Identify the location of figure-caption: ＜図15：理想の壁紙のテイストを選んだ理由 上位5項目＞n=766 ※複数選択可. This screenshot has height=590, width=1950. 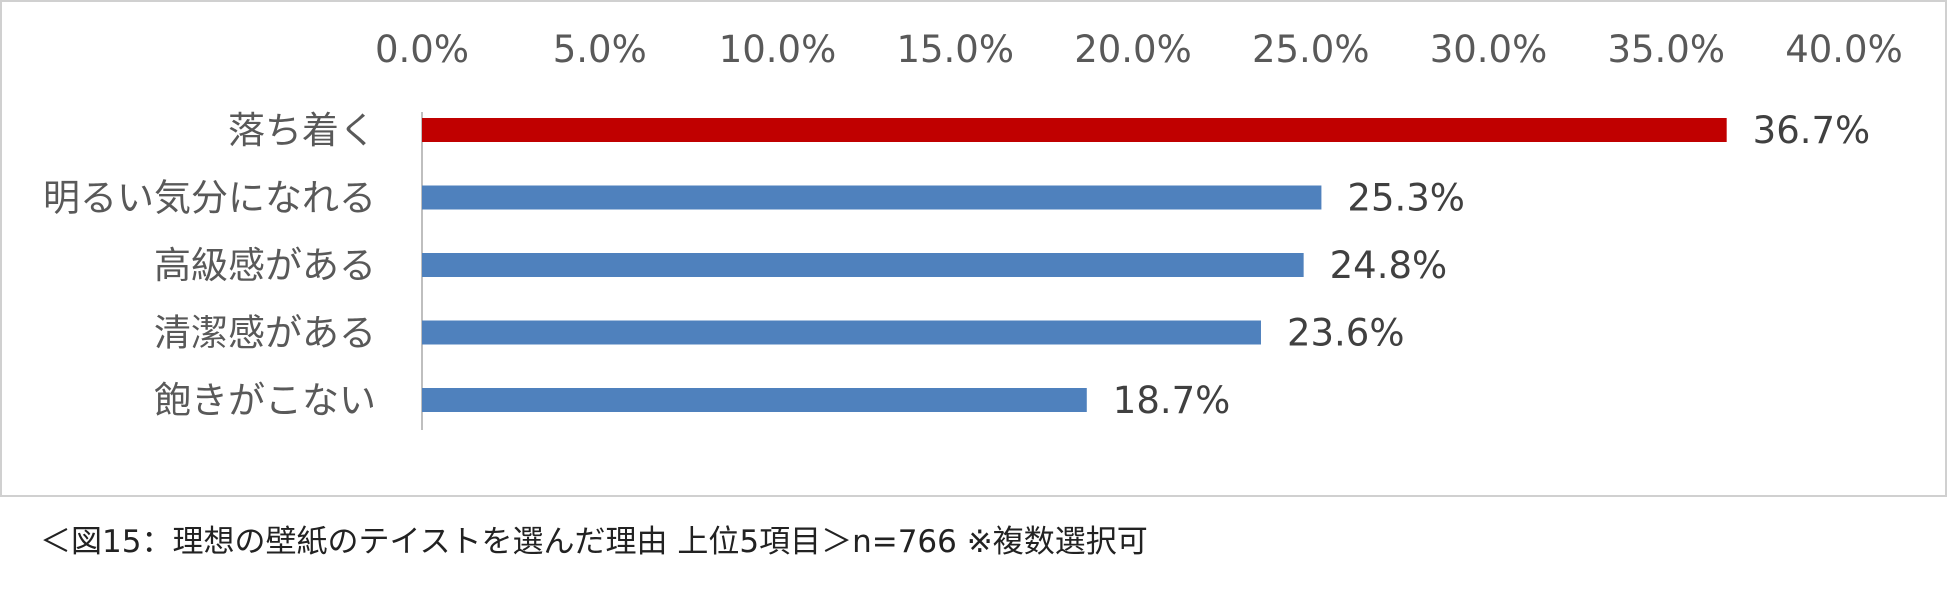
(594, 542).